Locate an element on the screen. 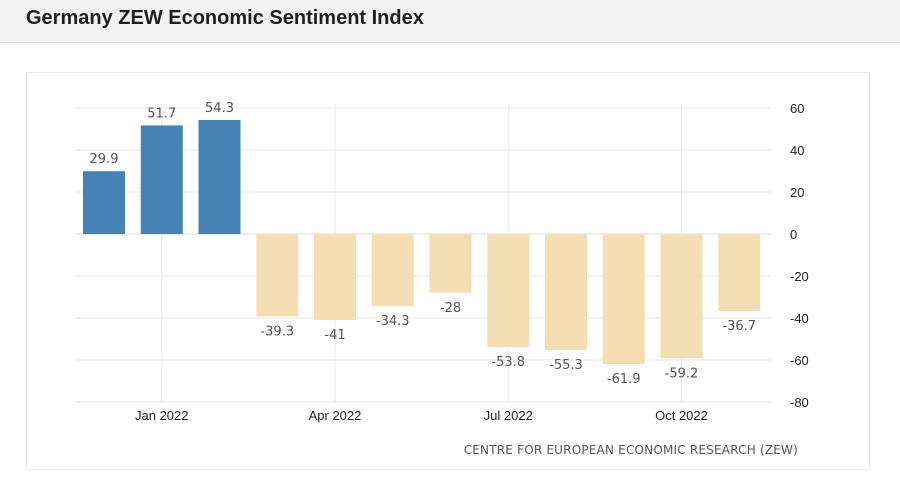 Image resolution: width=900 pixels, height=491 pixels. data-label: -39.3 is located at coordinates (277, 332).